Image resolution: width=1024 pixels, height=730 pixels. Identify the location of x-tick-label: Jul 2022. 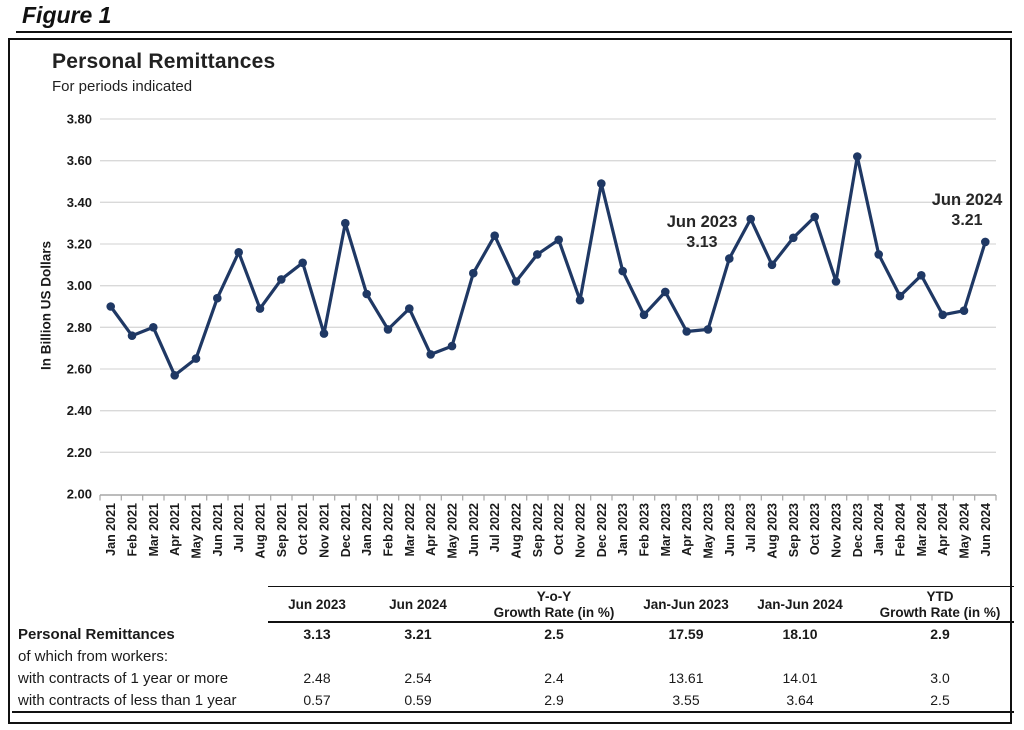
(495, 527).